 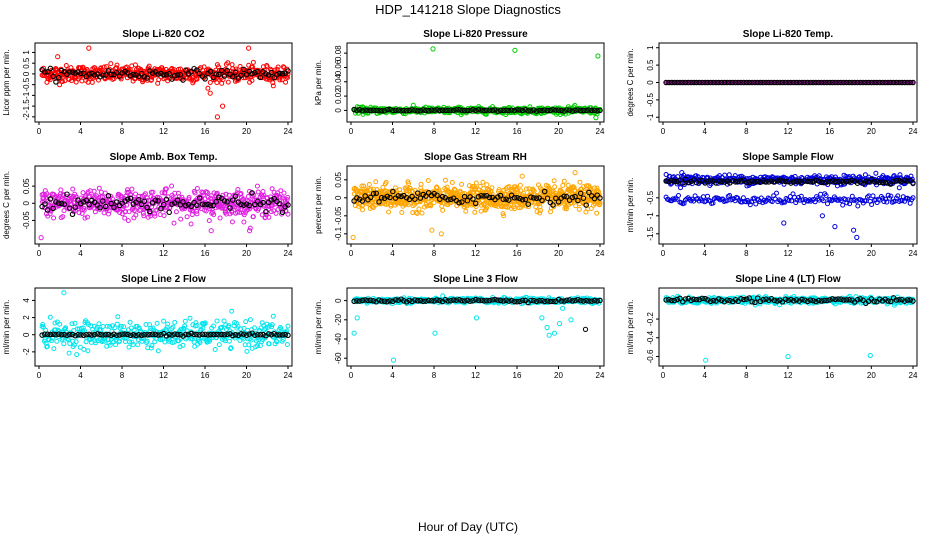 I want to click on y-tick-label: 4, so click(x=26, y=300).